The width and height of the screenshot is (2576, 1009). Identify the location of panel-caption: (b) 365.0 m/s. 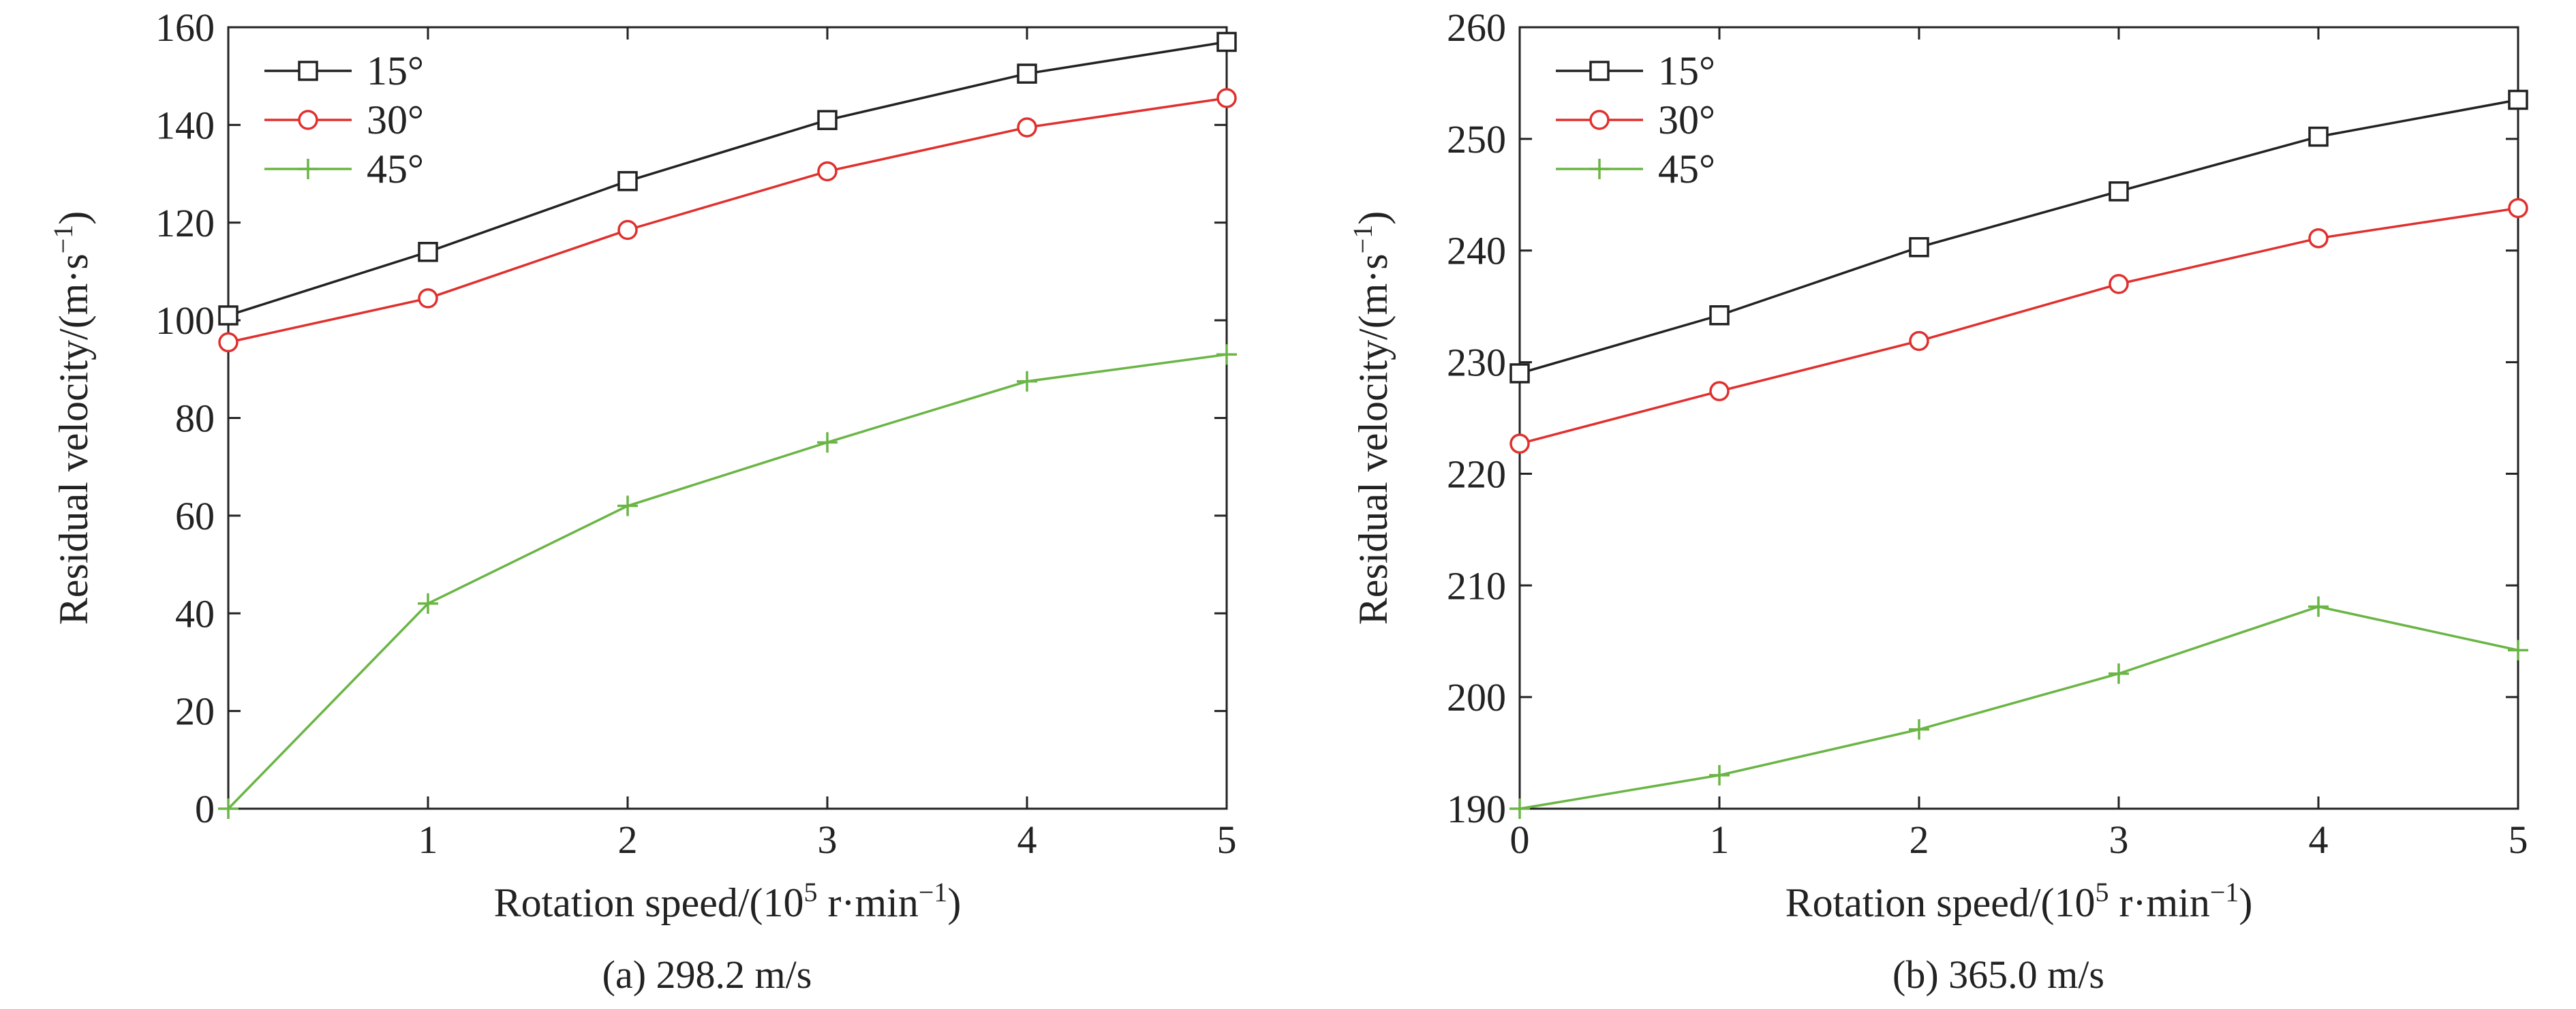
(1998, 974).